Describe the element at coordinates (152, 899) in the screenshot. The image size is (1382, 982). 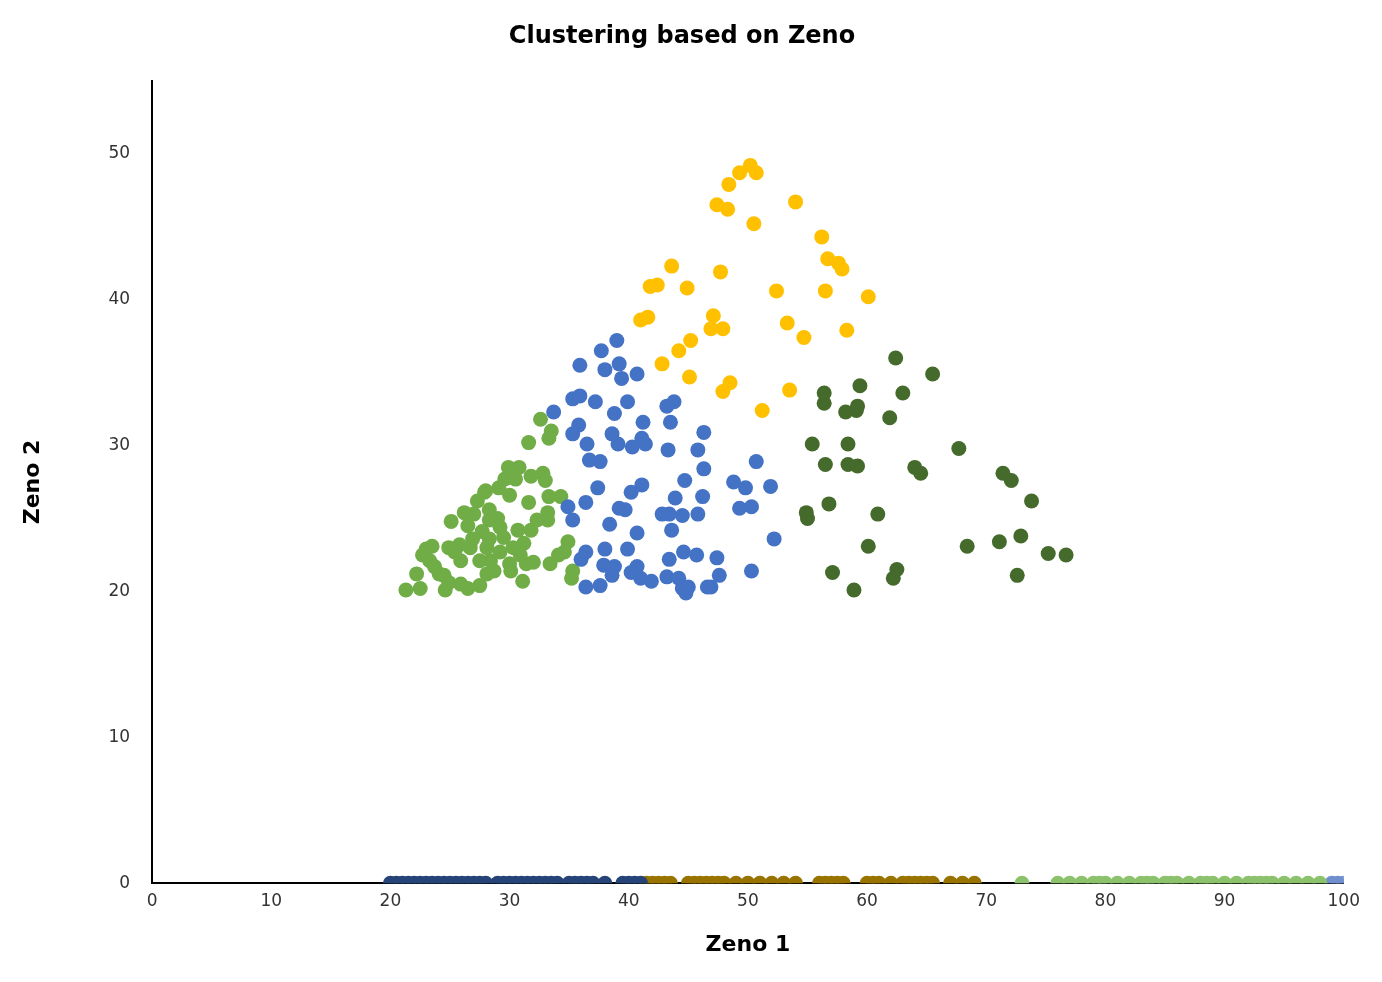
I see `x-tick-label: 0` at that location.